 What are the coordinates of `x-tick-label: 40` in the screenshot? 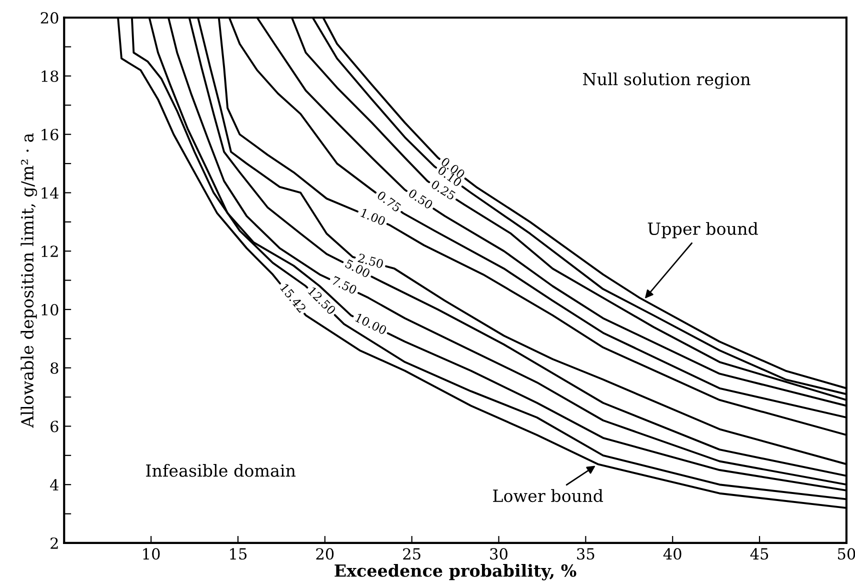 It's located at (672, 554).